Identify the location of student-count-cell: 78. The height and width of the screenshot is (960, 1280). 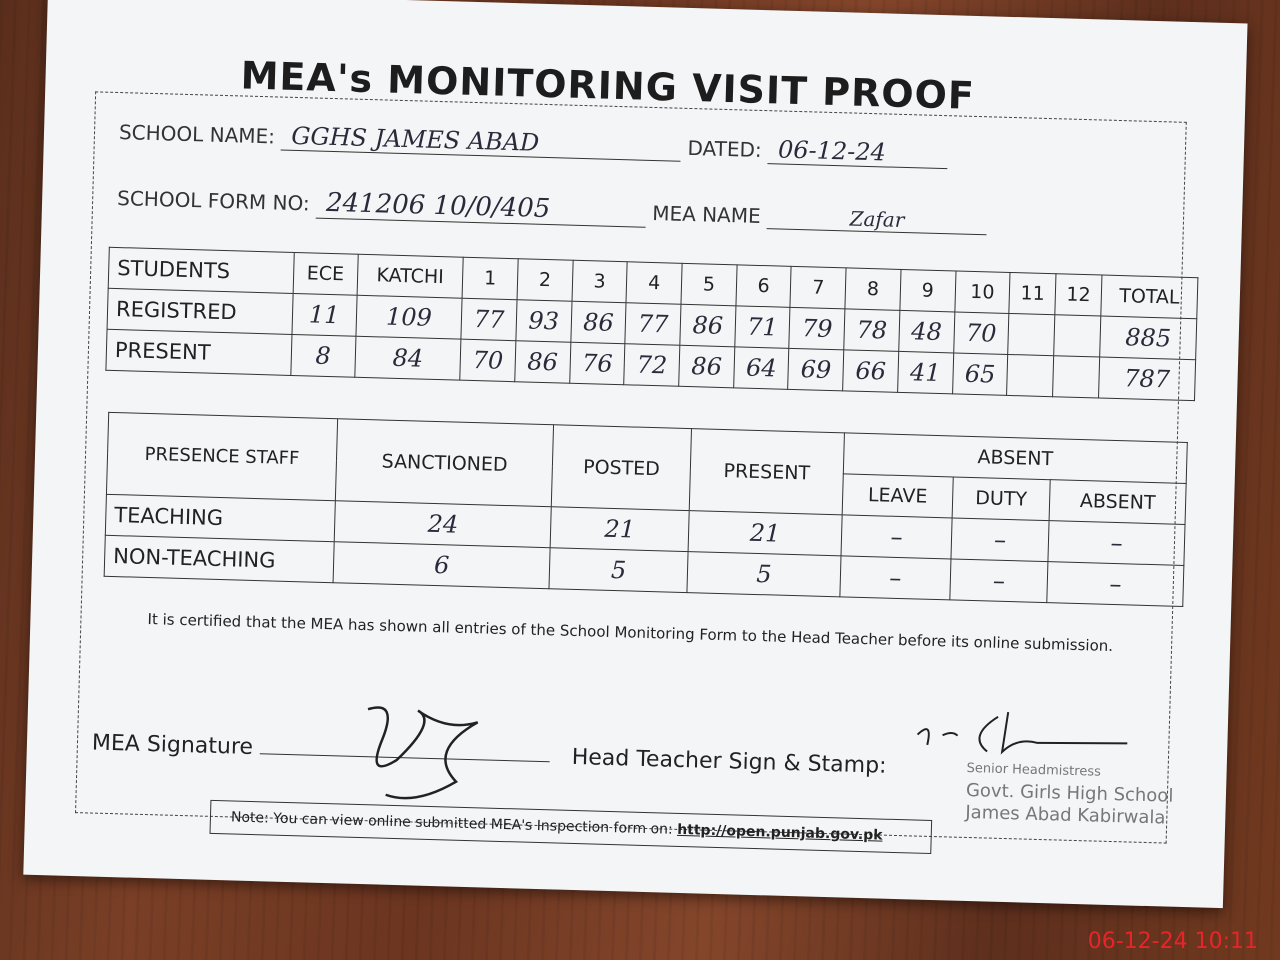
(871, 330).